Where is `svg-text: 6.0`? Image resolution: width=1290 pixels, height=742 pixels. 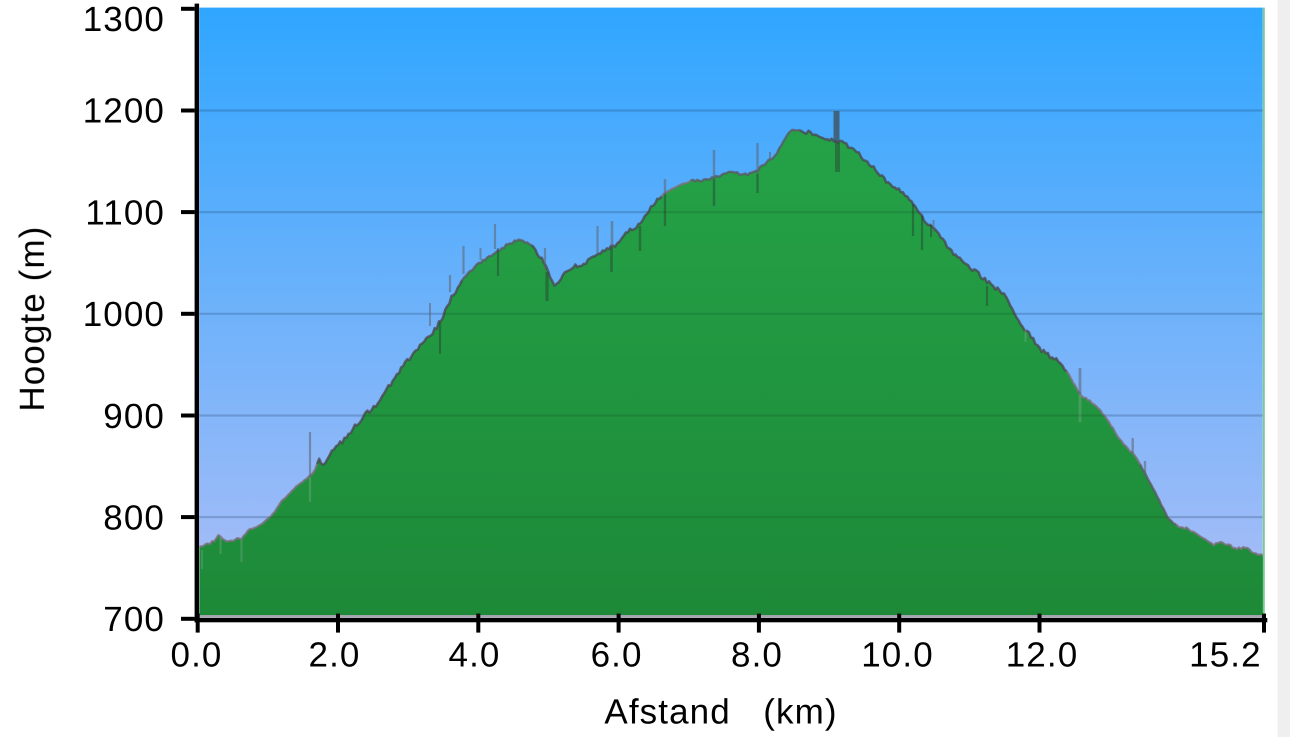 svg-text: 6.0 is located at coordinates (617, 655).